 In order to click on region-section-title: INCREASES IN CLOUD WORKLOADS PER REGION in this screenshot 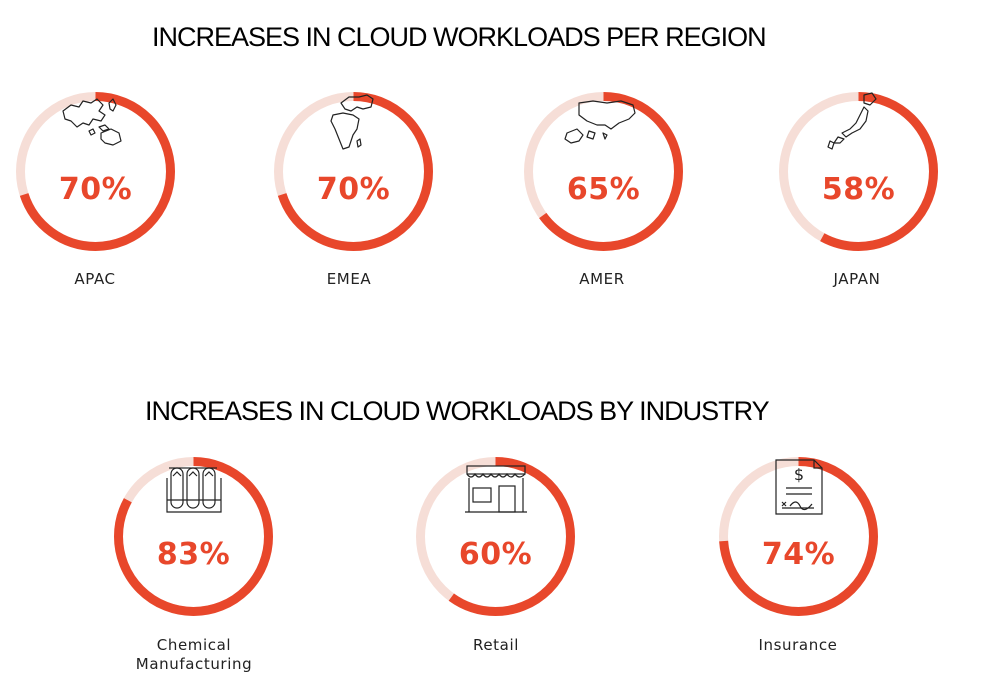, I will do `click(459, 37)`.